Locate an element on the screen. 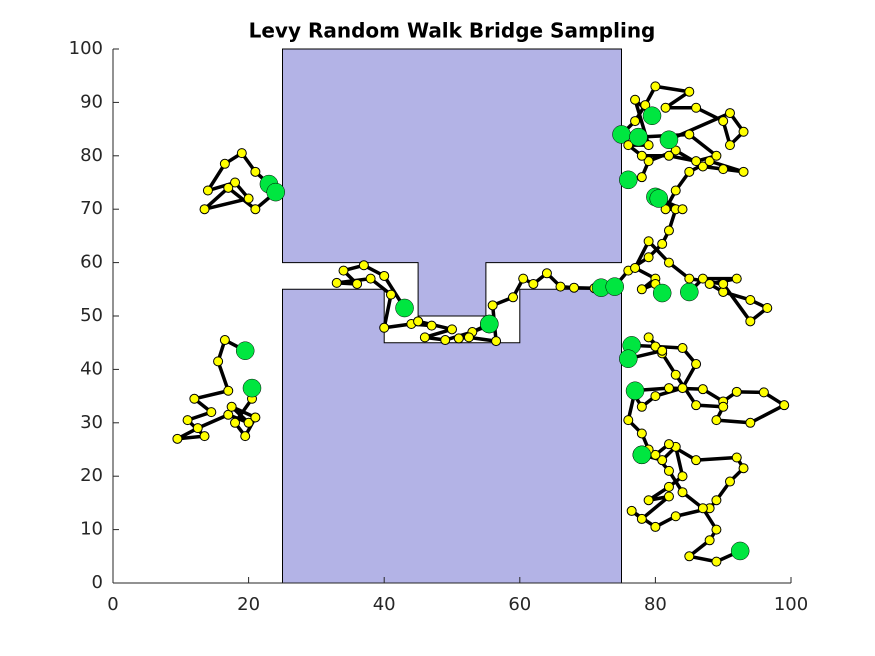 The width and height of the screenshot is (875, 656). y-tick-label: 10 is located at coordinates (91, 529).